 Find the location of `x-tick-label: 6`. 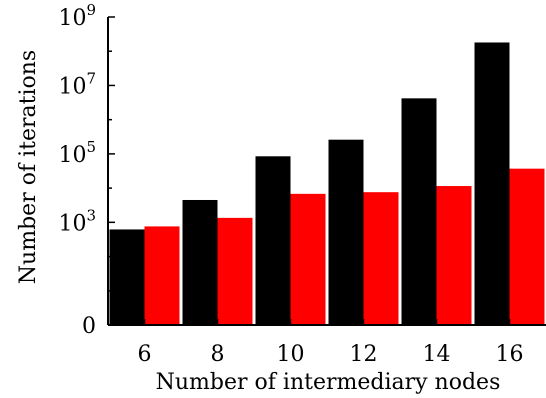

x-tick-label: 6 is located at coordinates (145, 354).